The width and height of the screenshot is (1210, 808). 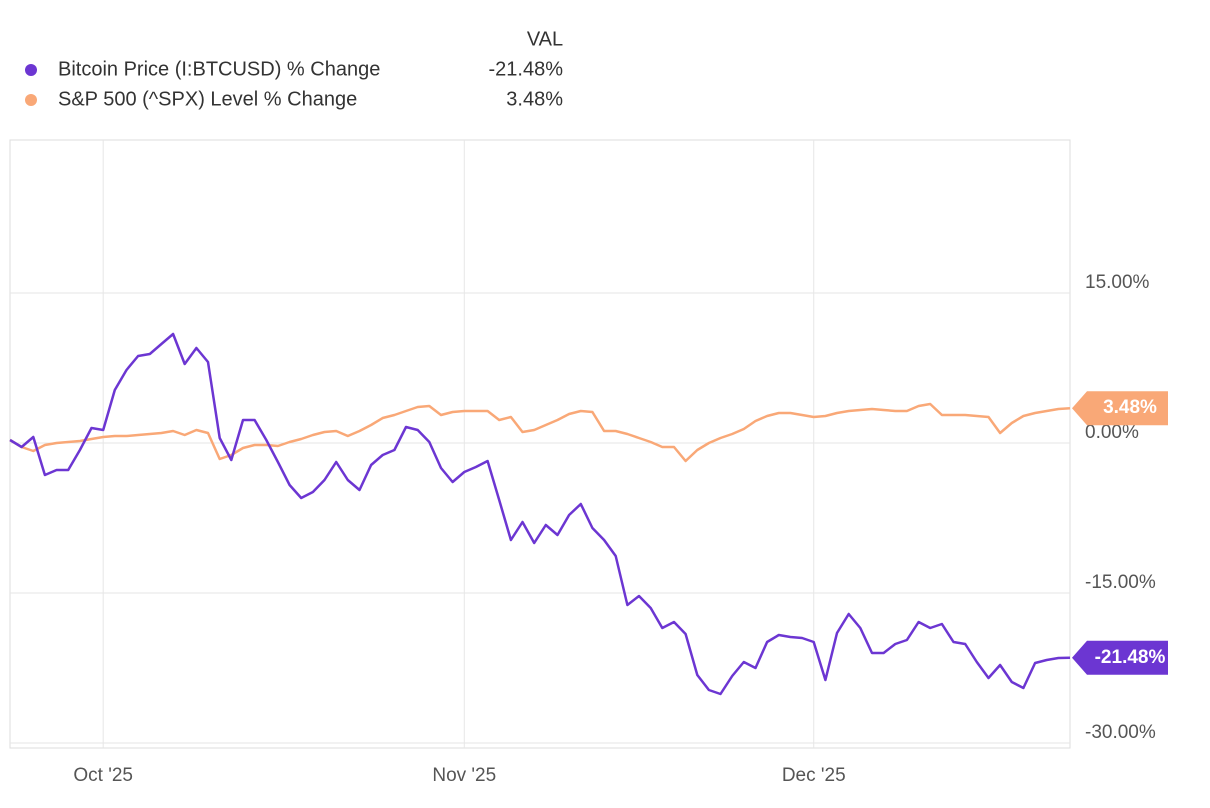 What do you see at coordinates (1120, 582) in the screenshot?
I see `y-tick-label: -15.00%` at bounding box center [1120, 582].